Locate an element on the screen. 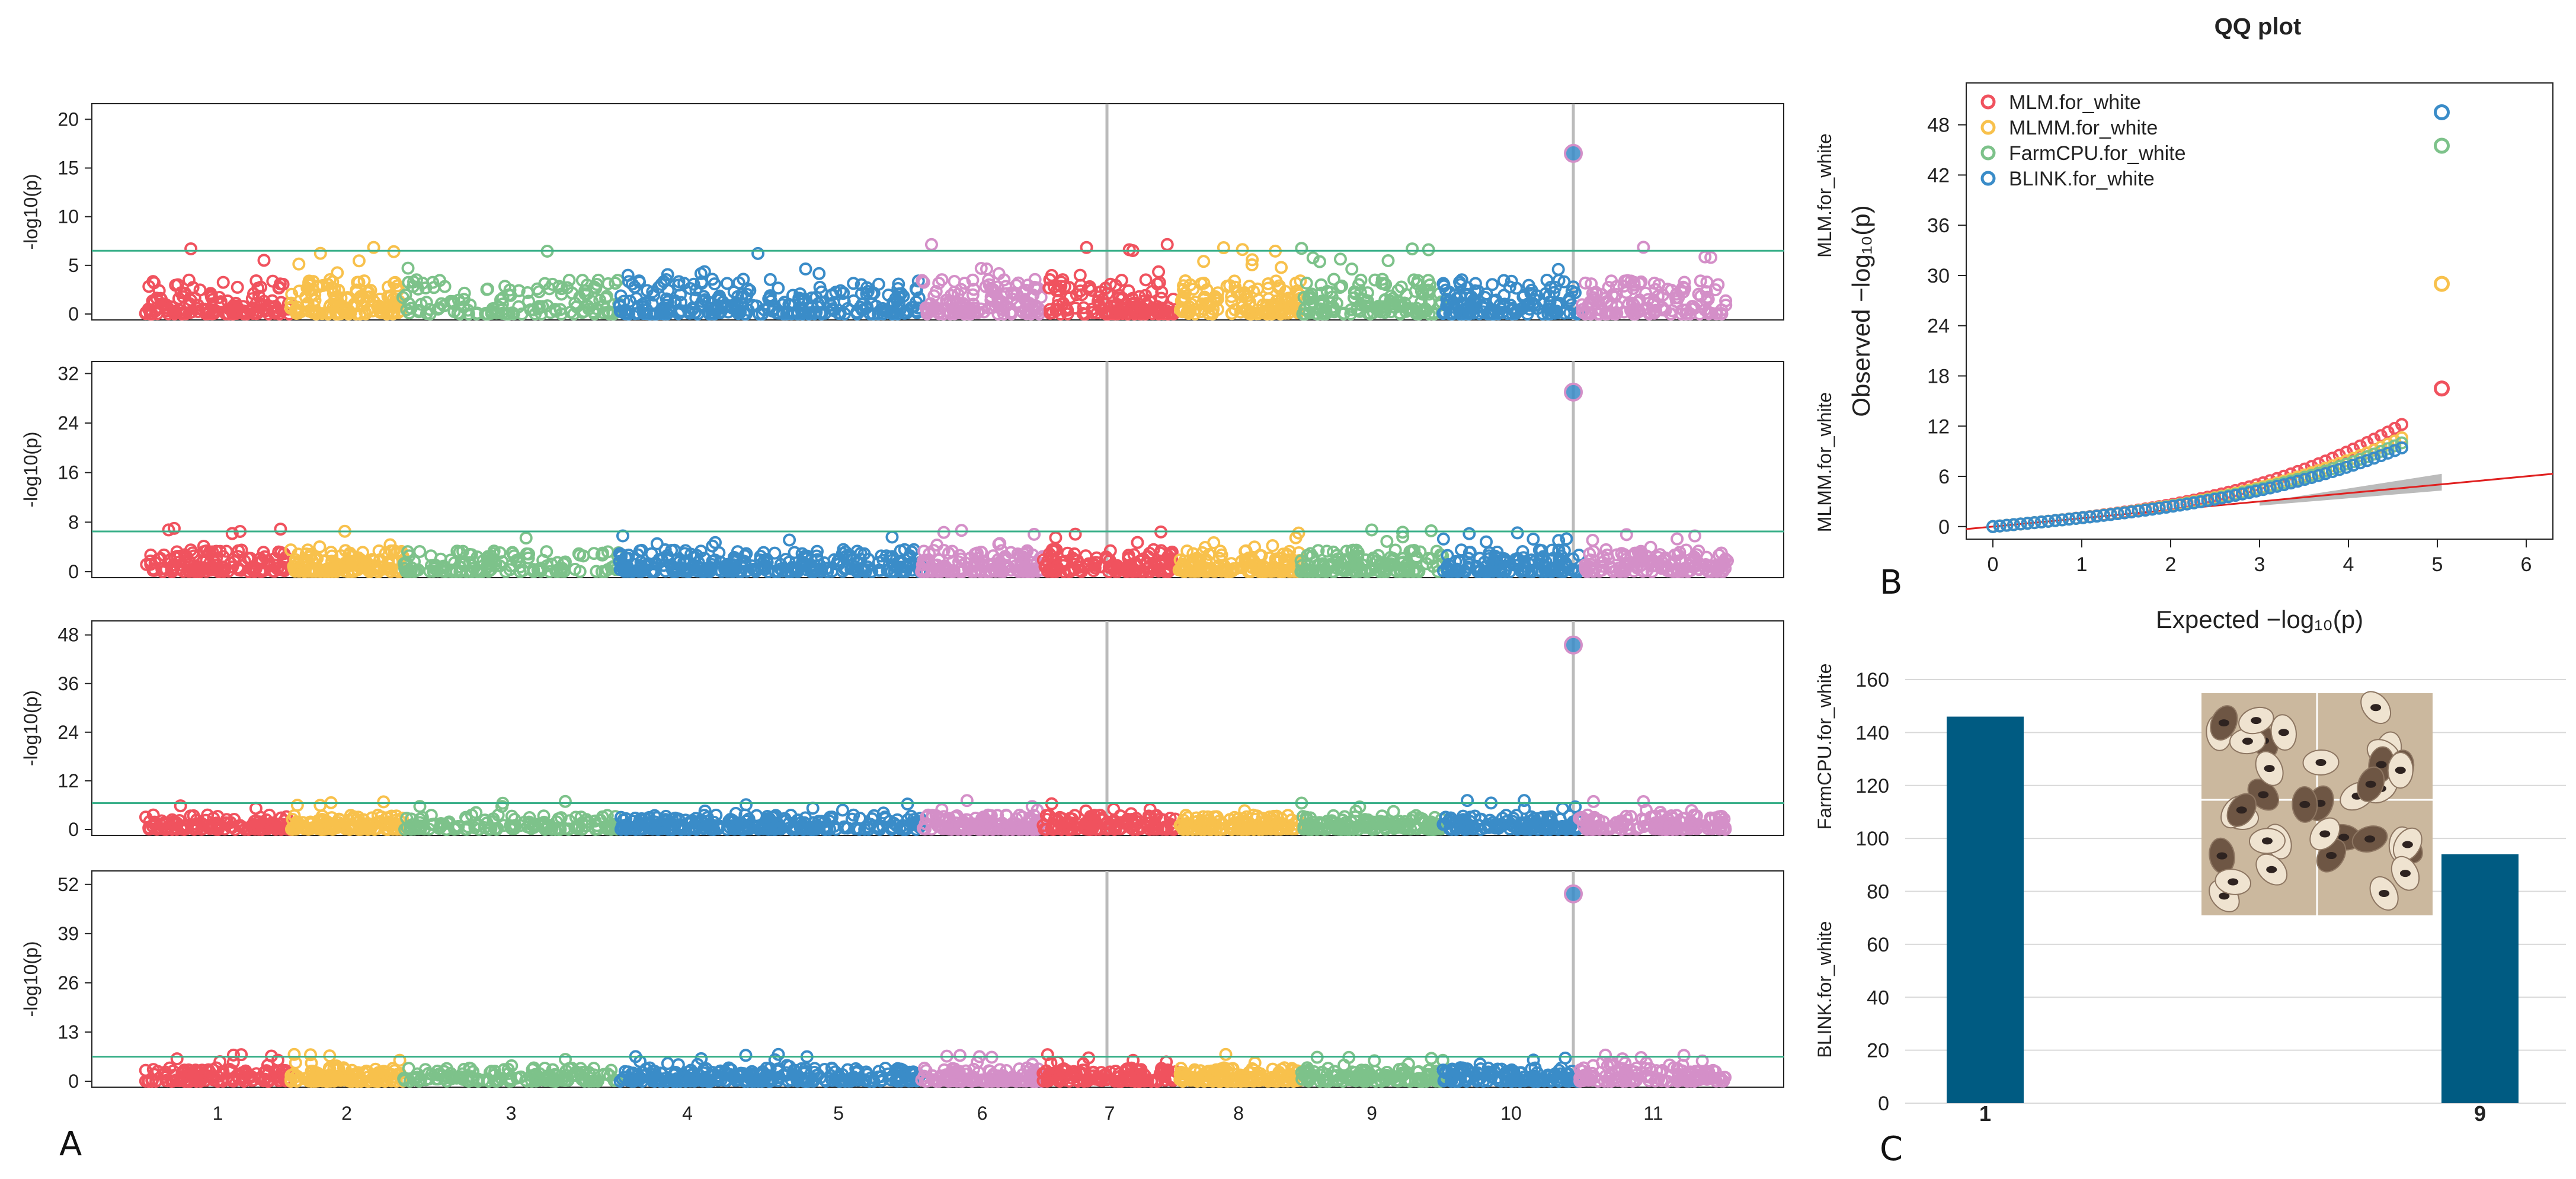 The image size is (2576, 1179). y-tick-label: 0 is located at coordinates (73, 830).